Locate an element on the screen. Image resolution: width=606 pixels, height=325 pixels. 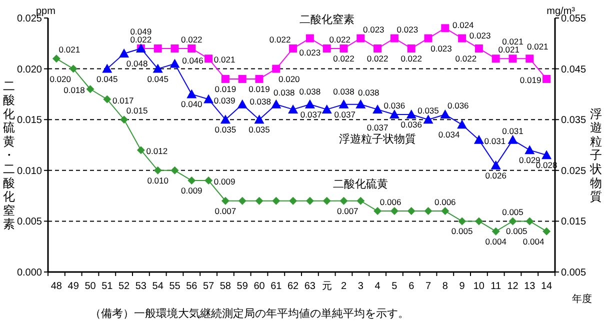
series-label: 二酸化硫黄 is located at coordinates (360, 184).